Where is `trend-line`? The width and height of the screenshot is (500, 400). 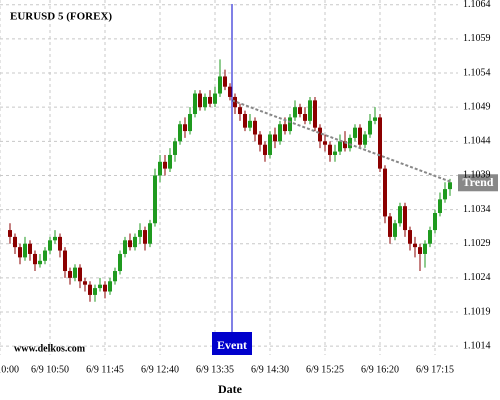 trend-line is located at coordinates (342, 141).